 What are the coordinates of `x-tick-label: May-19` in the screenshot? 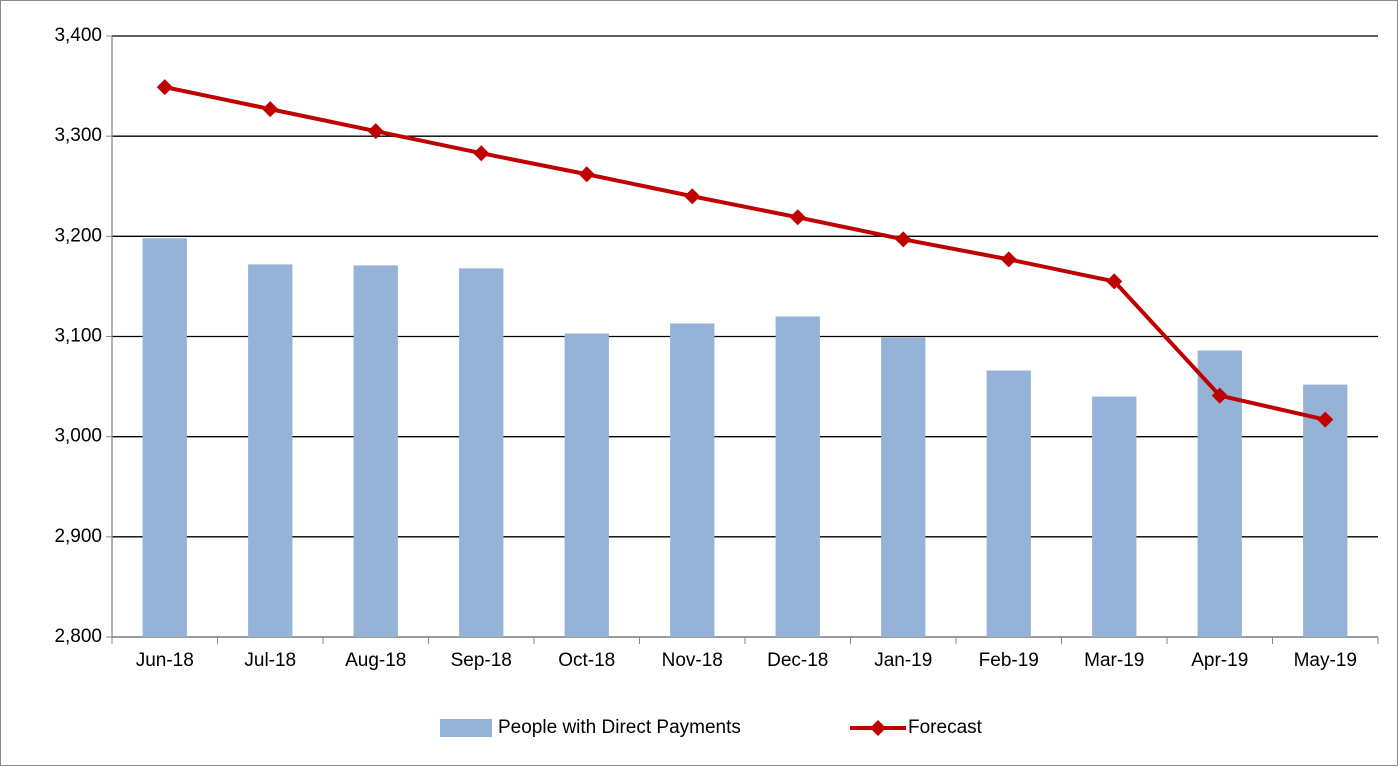 It's located at (1325, 660).